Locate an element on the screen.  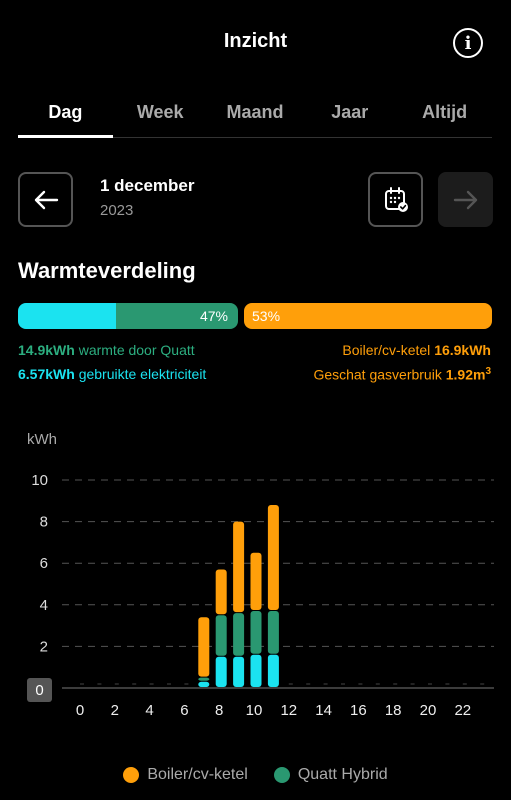
arrow-left-icon is located at coordinates (46, 199).